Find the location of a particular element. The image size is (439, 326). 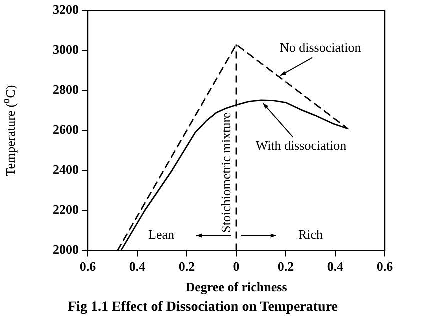

y-axis-title: Temperature (⁰C) is located at coordinates (10, 130).